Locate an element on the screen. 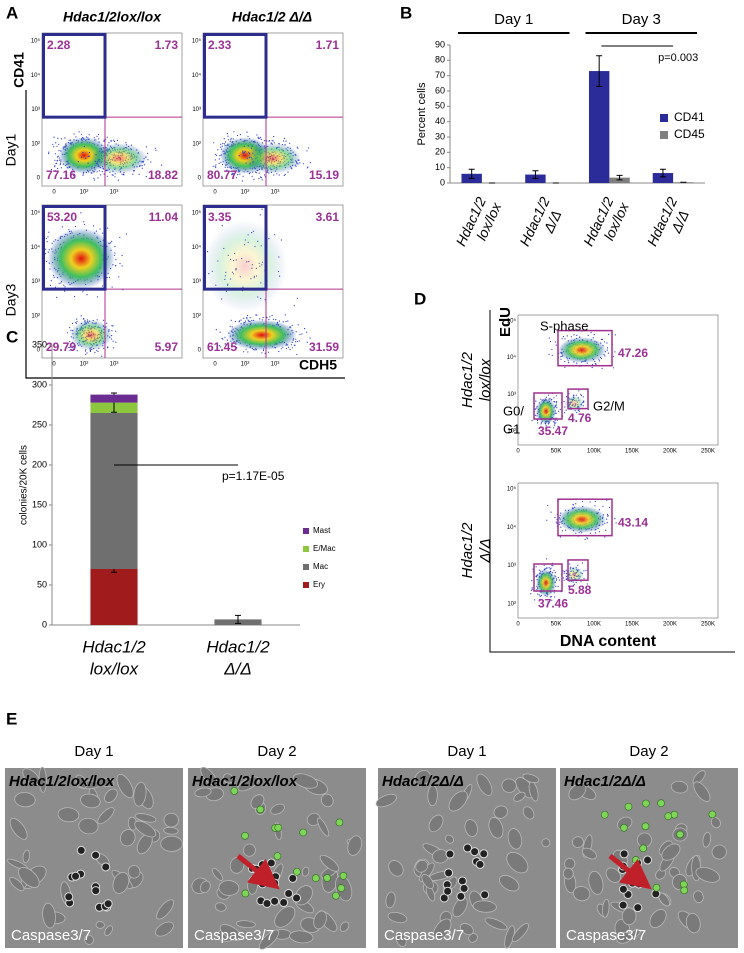 The height and width of the screenshot is (953, 744). tick-label: 10³ is located at coordinates (196, 282).